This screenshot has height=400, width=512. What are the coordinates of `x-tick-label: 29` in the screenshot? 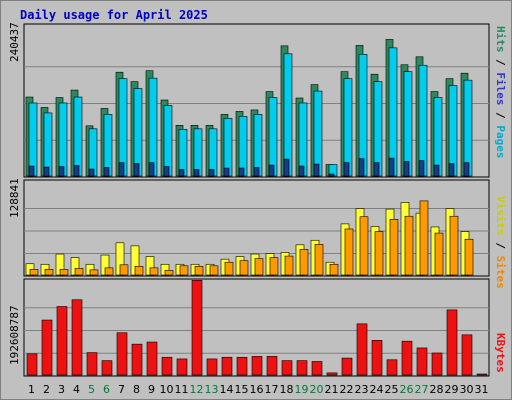 It's located at (452, 389).